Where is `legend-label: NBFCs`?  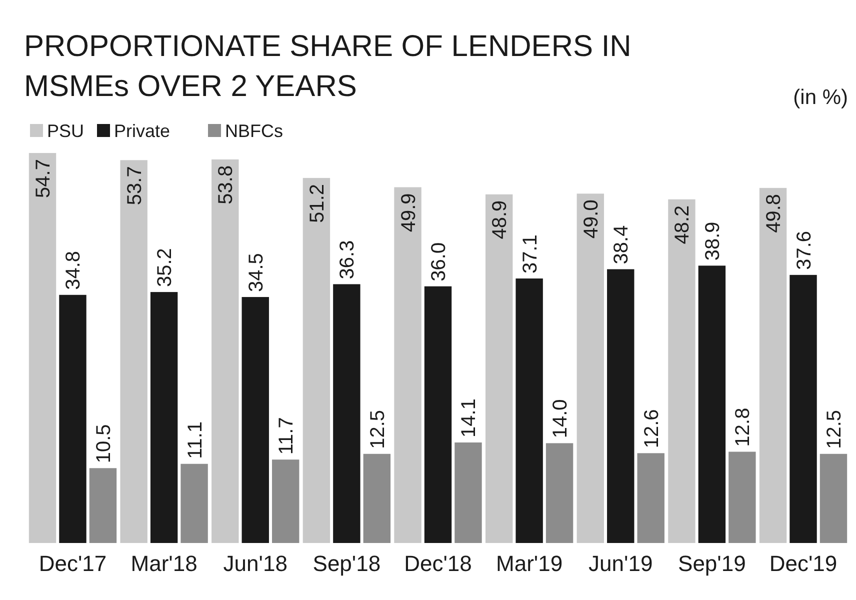
legend-label: NBFCs is located at coordinates (254, 131).